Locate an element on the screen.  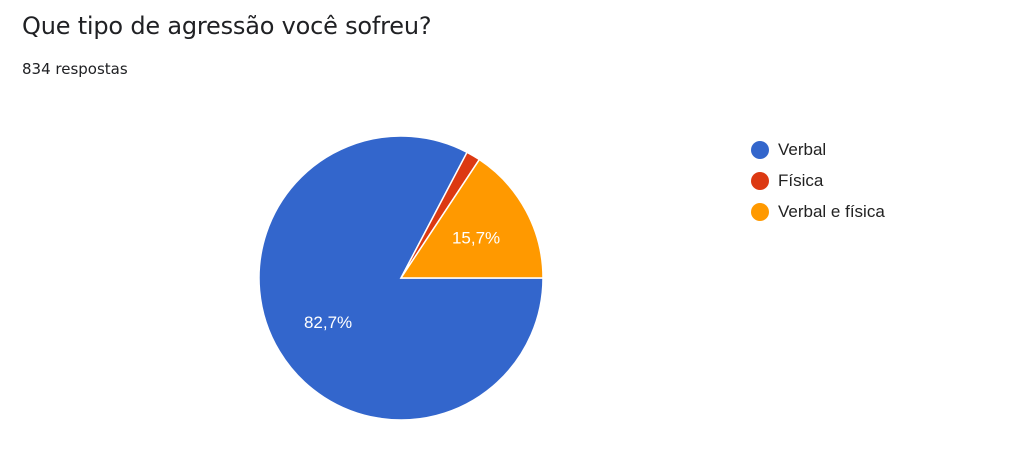
legend-label: Verbal is located at coordinates (802, 149).